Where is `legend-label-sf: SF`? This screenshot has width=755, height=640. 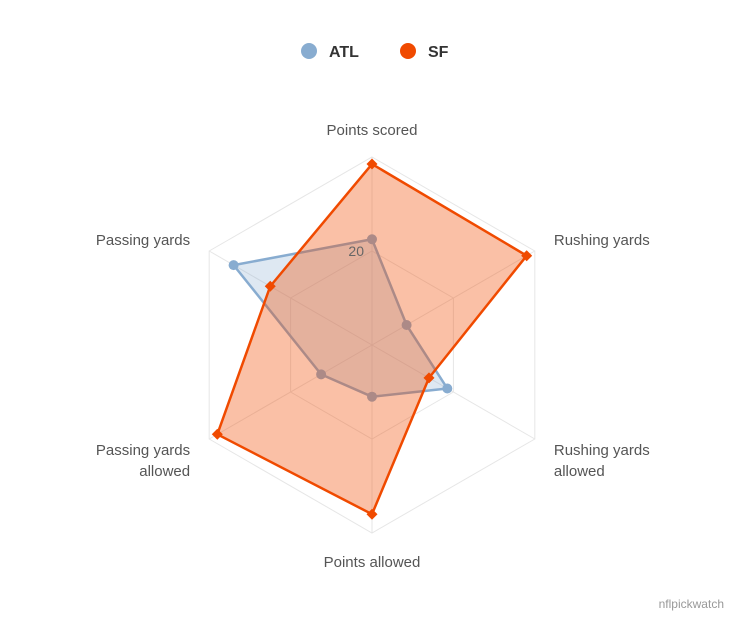 legend-label-sf: SF is located at coordinates (438, 52).